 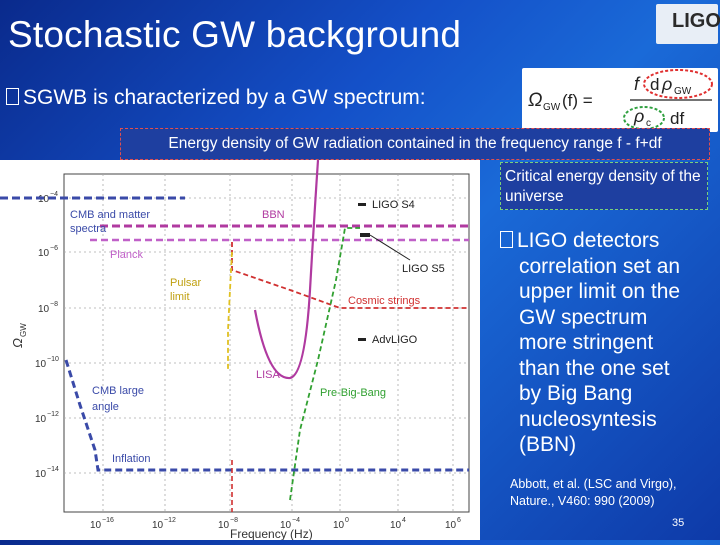 What do you see at coordinates (638, 116) in the screenshot?
I see `formula-den-rho: ρ` at bounding box center [638, 116].